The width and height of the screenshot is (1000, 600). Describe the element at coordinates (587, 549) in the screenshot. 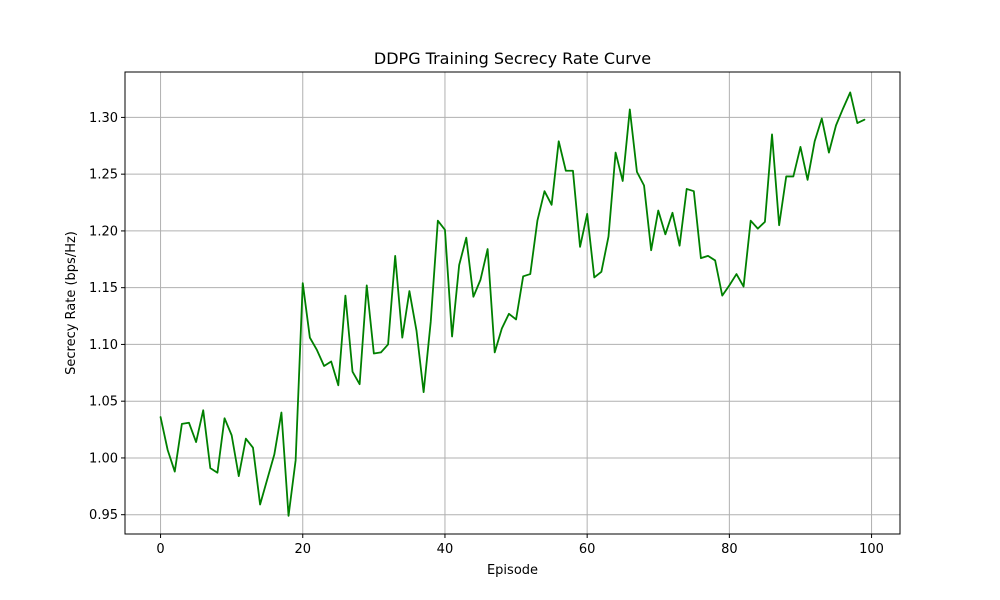

I see `x-tick-label: 60` at that location.